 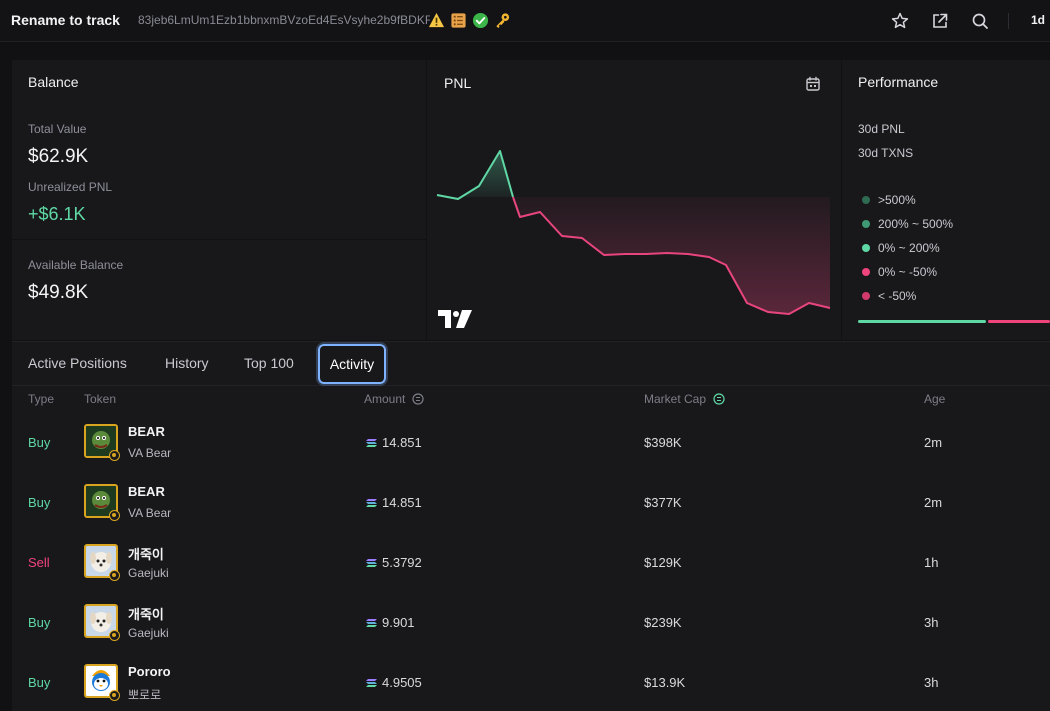 What do you see at coordinates (663, 562) in the screenshot?
I see `market-cap: $129K` at bounding box center [663, 562].